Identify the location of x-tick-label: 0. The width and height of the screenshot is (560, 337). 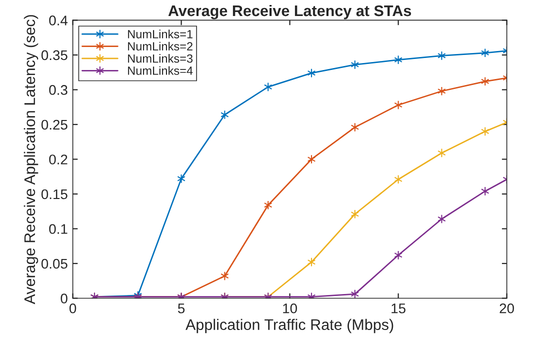
(72, 308).